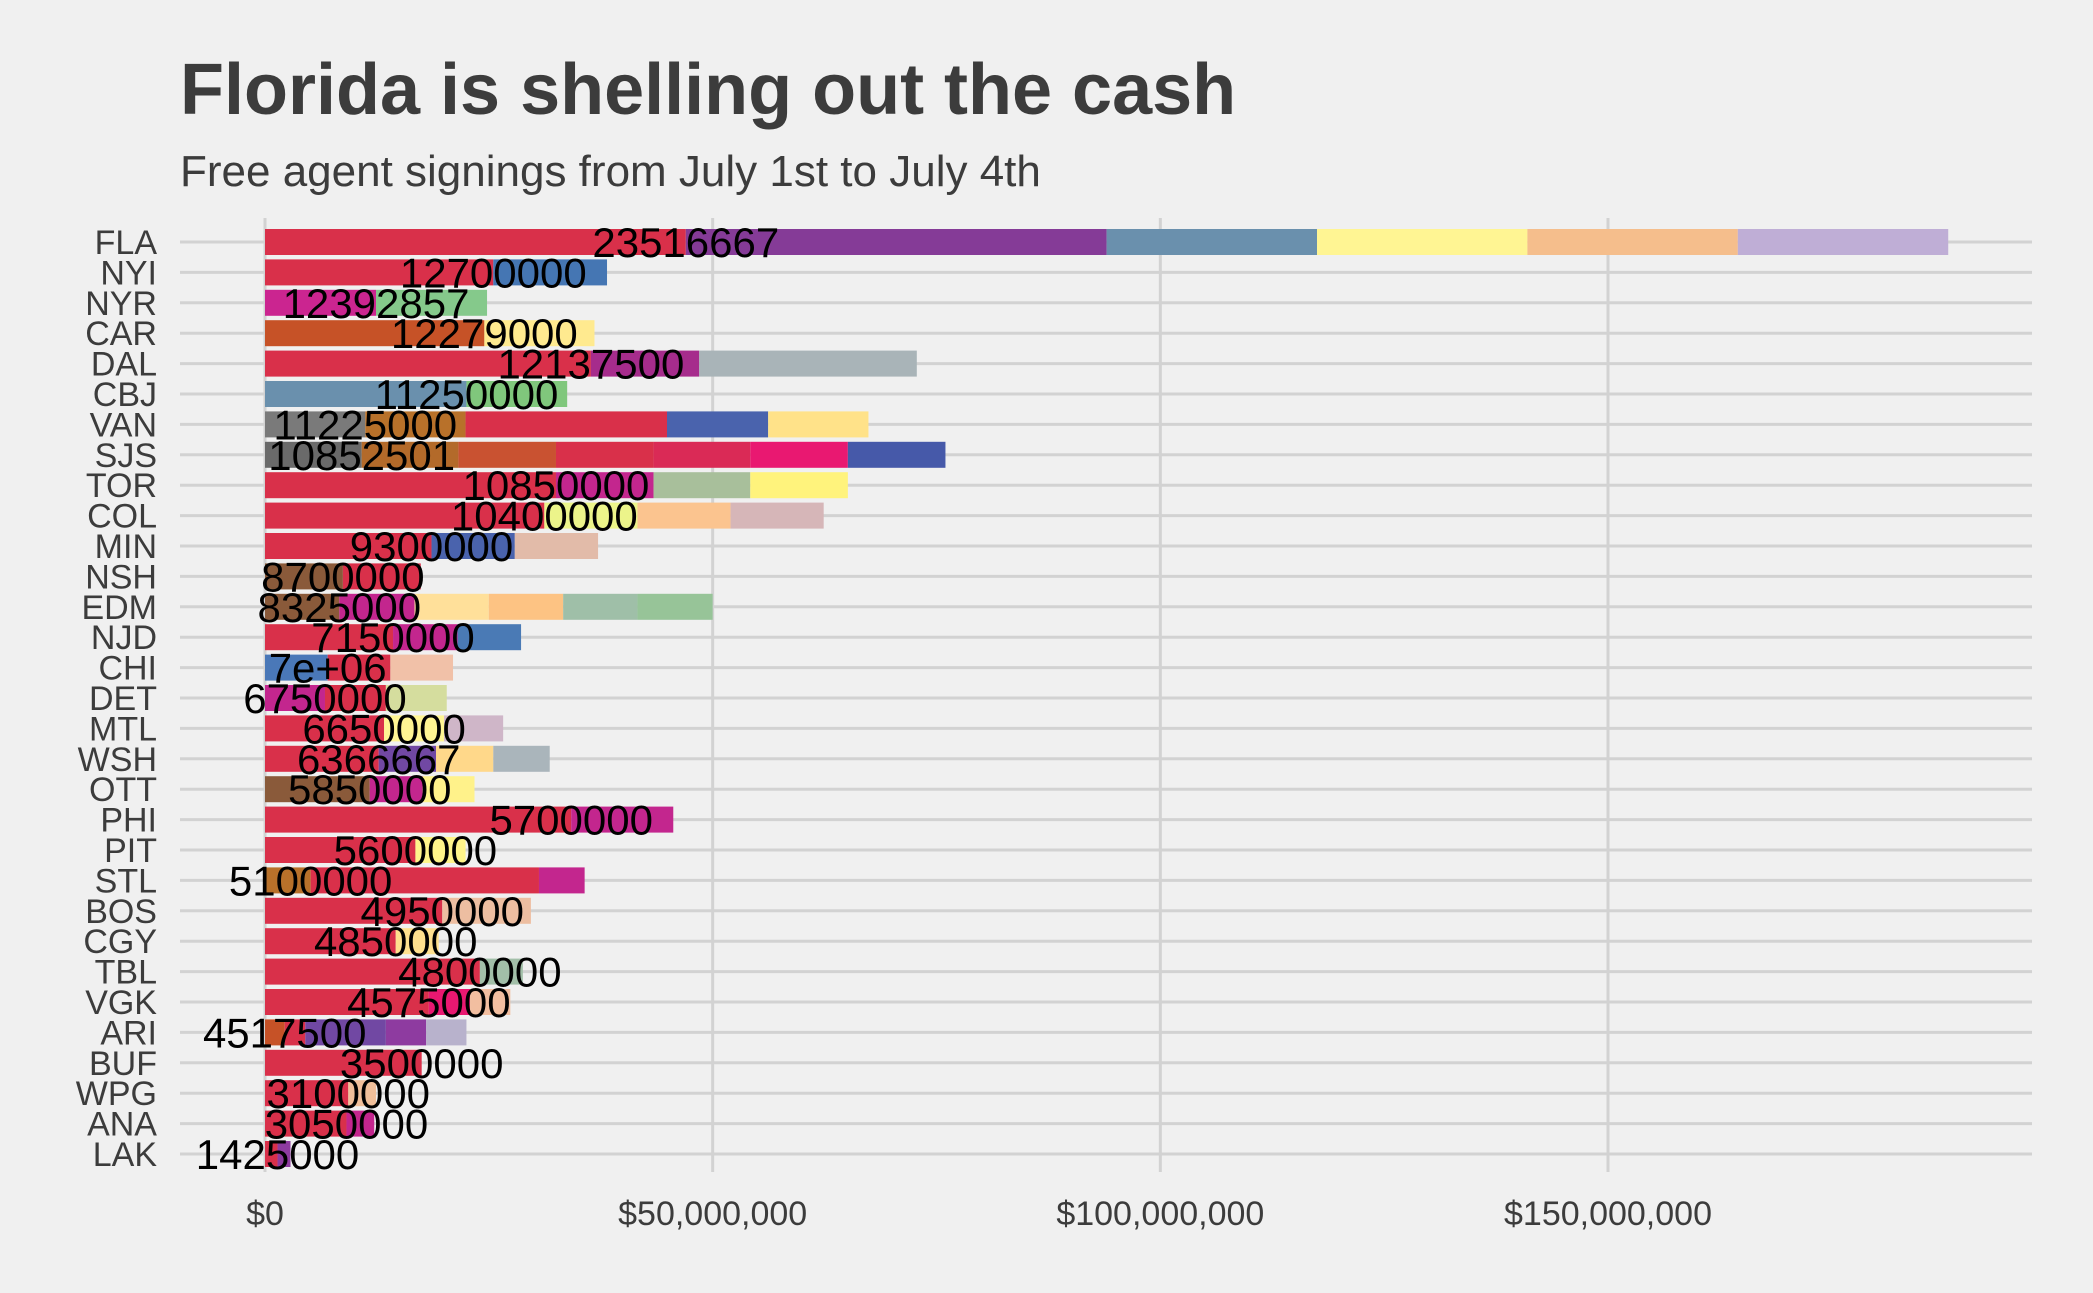 Image resolution: width=2093 pixels, height=1293 pixels. I want to click on team-label-MTL: MTL, so click(123, 729).